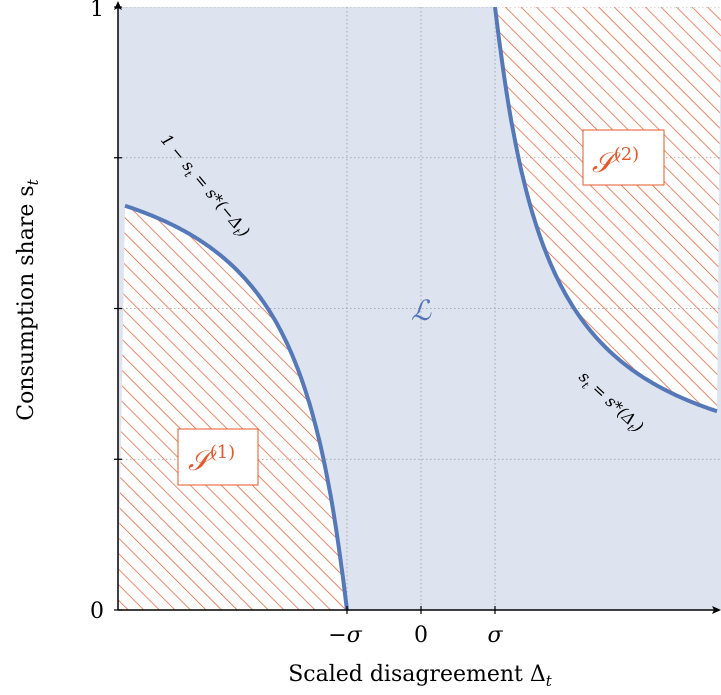 The width and height of the screenshot is (721, 695). I want to click on y-axis-title: Consumption share st, so click(28, 299).